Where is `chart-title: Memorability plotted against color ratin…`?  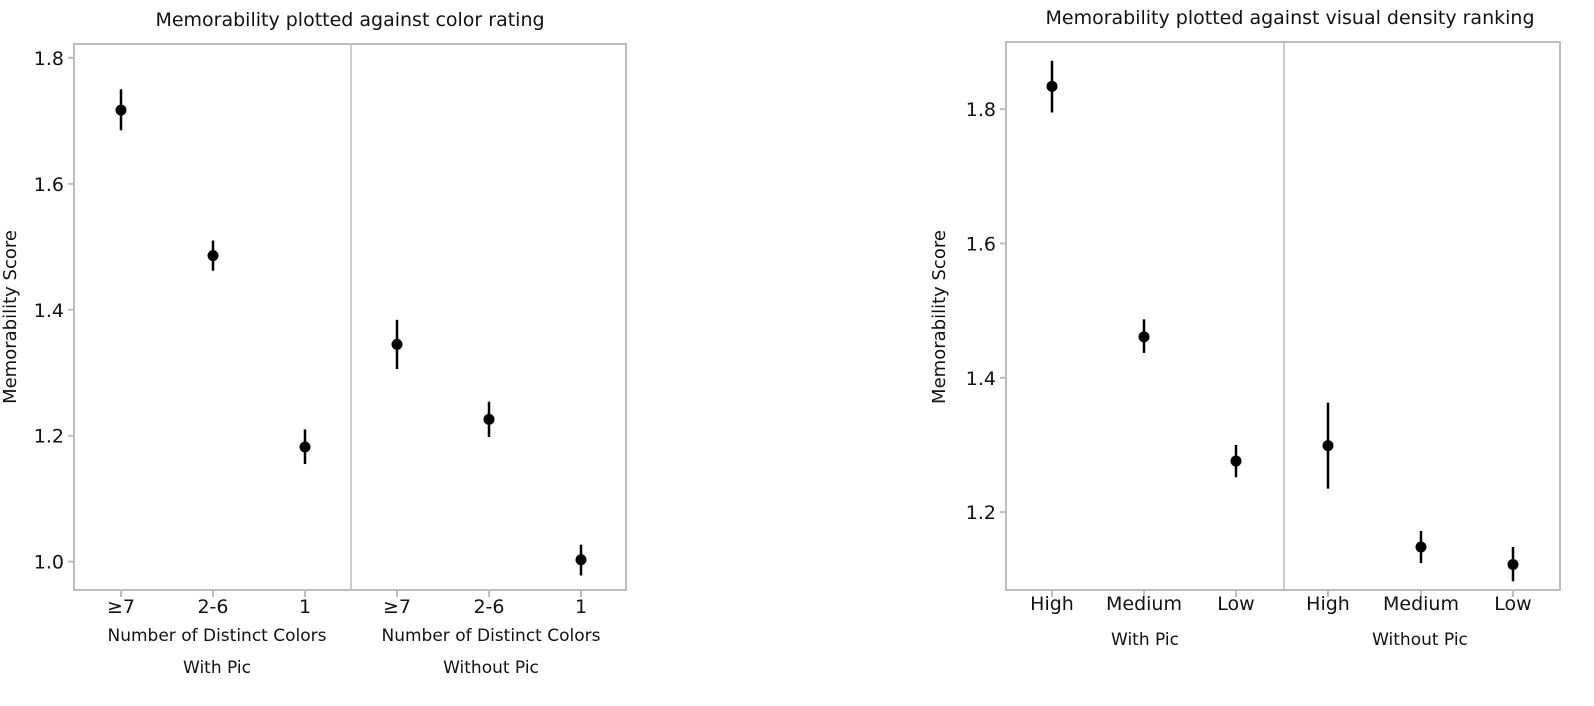 chart-title: Memorability plotted against color ratin… is located at coordinates (349, 20).